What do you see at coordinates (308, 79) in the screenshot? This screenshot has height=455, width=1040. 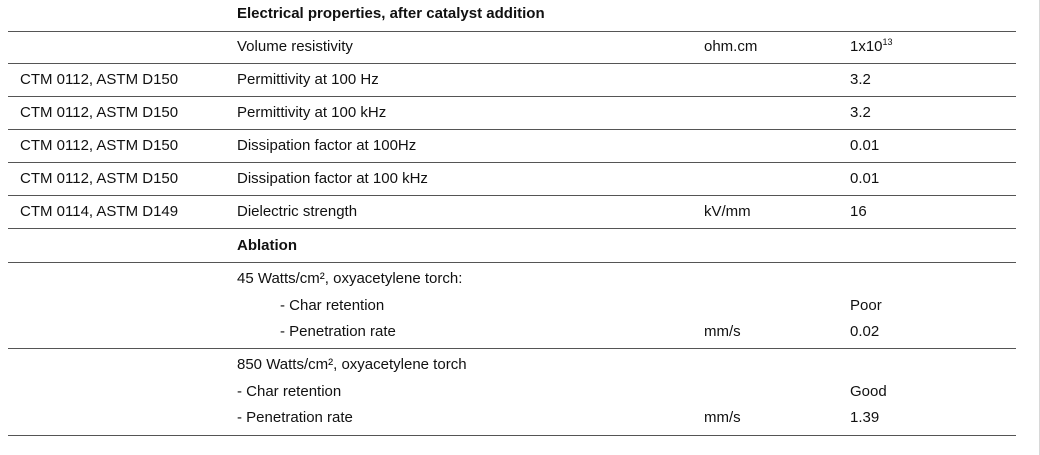 I see `property-cell: Permittivity at 100 Hz` at bounding box center [308, 79].